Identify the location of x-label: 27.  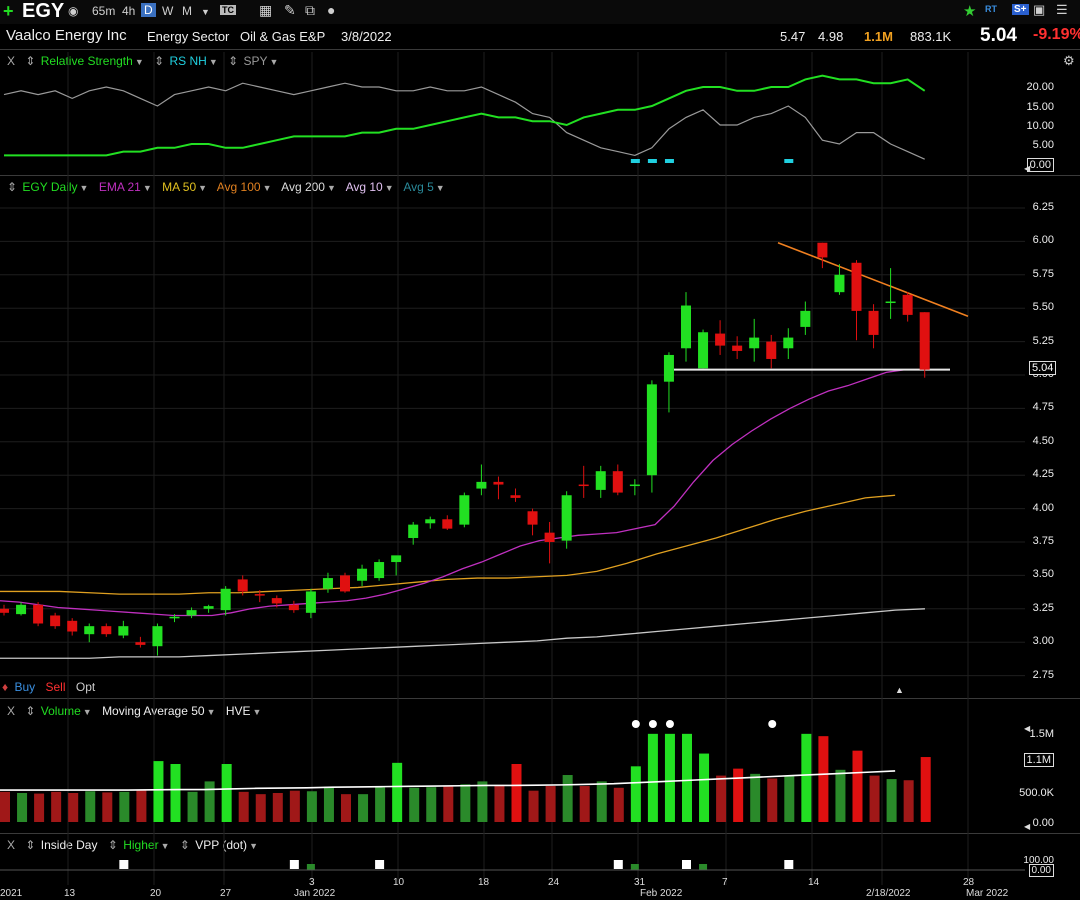
(226, 893).